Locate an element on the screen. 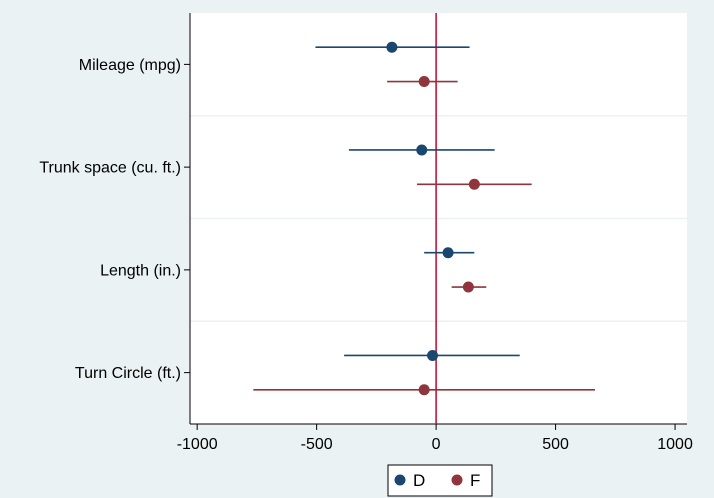 This screenshot has width=714, height=498. series-d-mileage-mpg-point is located at coordinates (392, 47).